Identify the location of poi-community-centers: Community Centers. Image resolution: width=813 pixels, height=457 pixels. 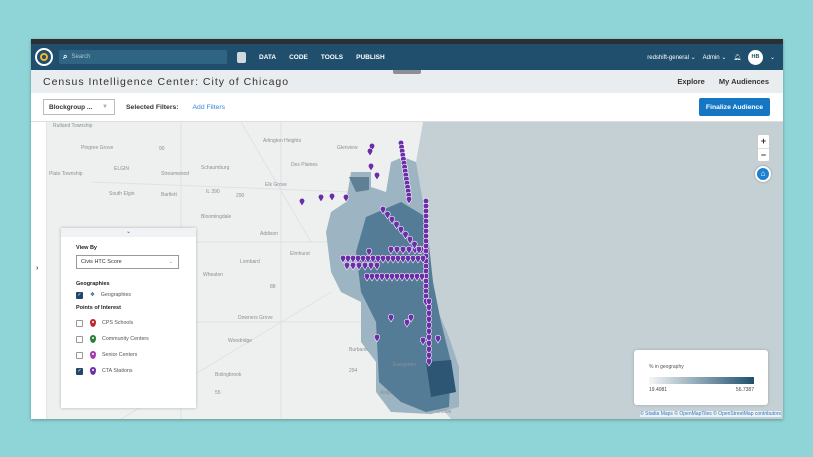
(136, 339).